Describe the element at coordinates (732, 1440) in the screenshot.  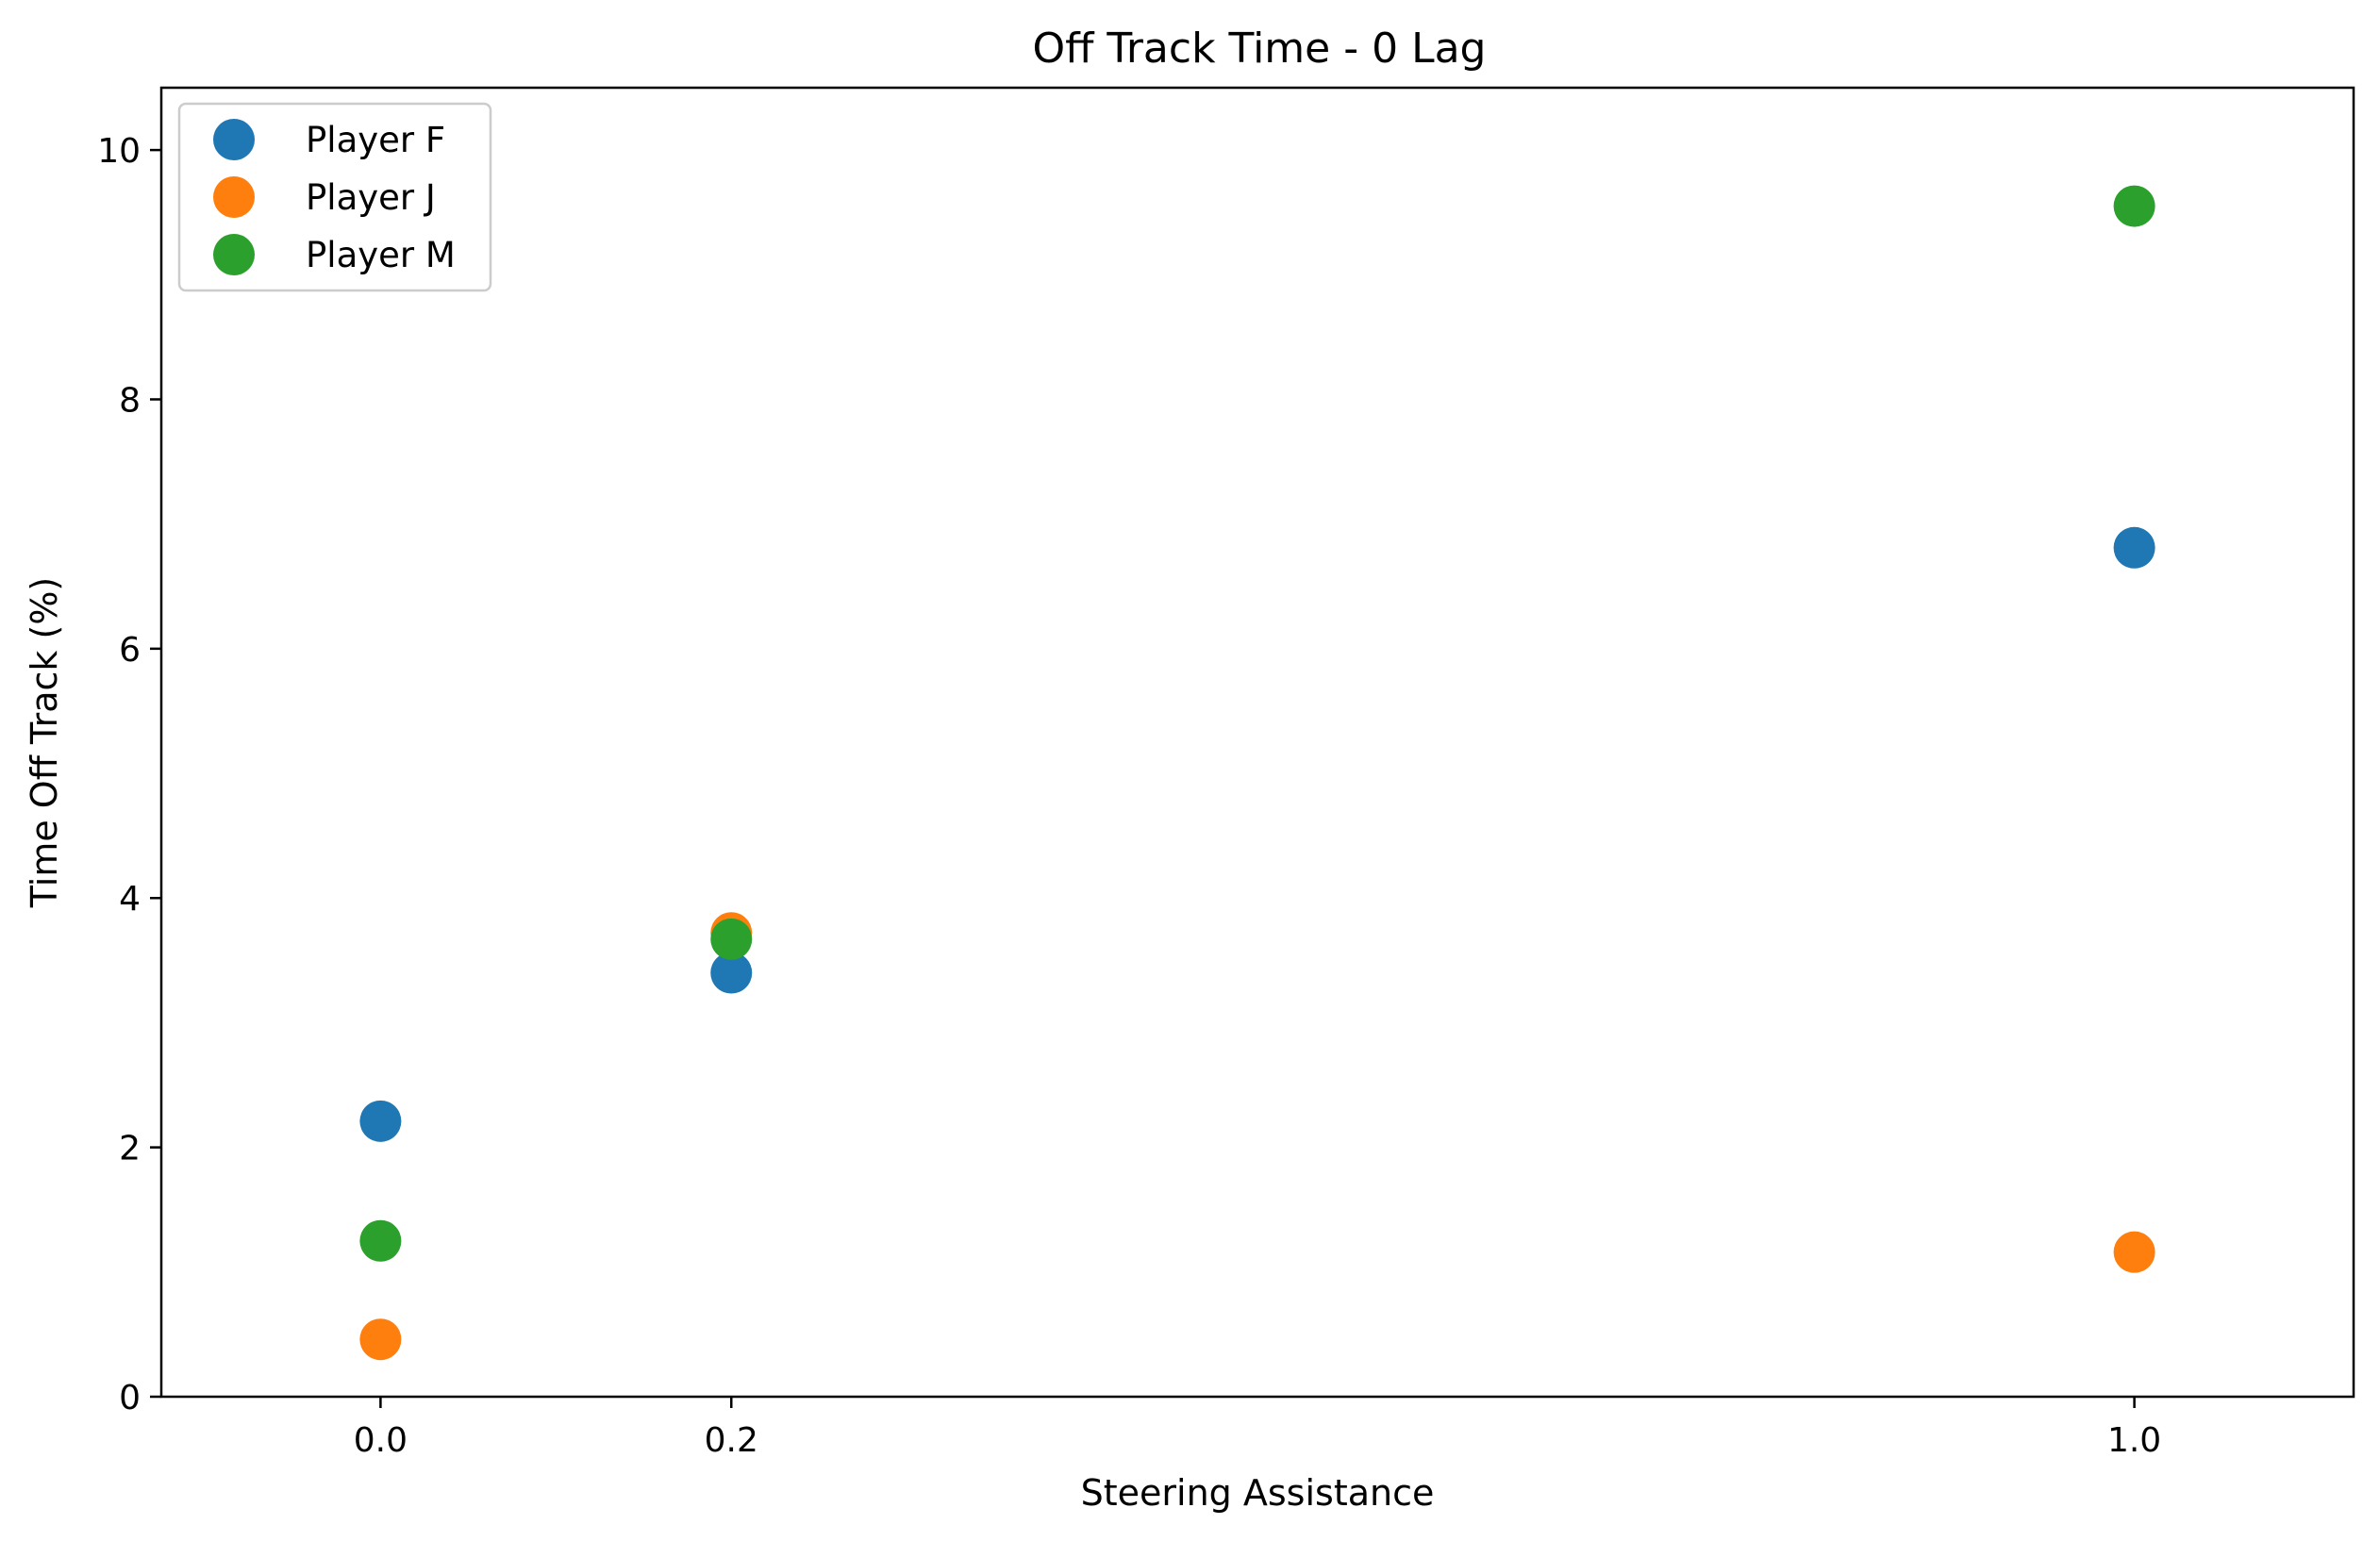
I see `x-tick-label: 0.2` at that location.